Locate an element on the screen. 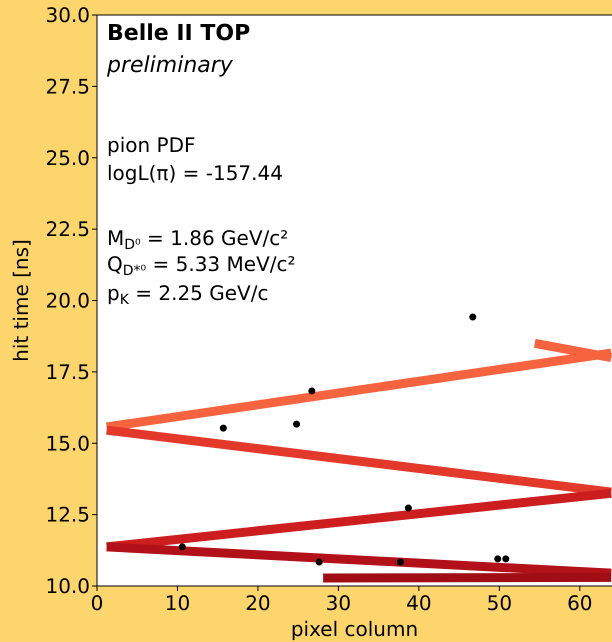  y-tick-label: 22.5 is located at coordinates (67, 229).